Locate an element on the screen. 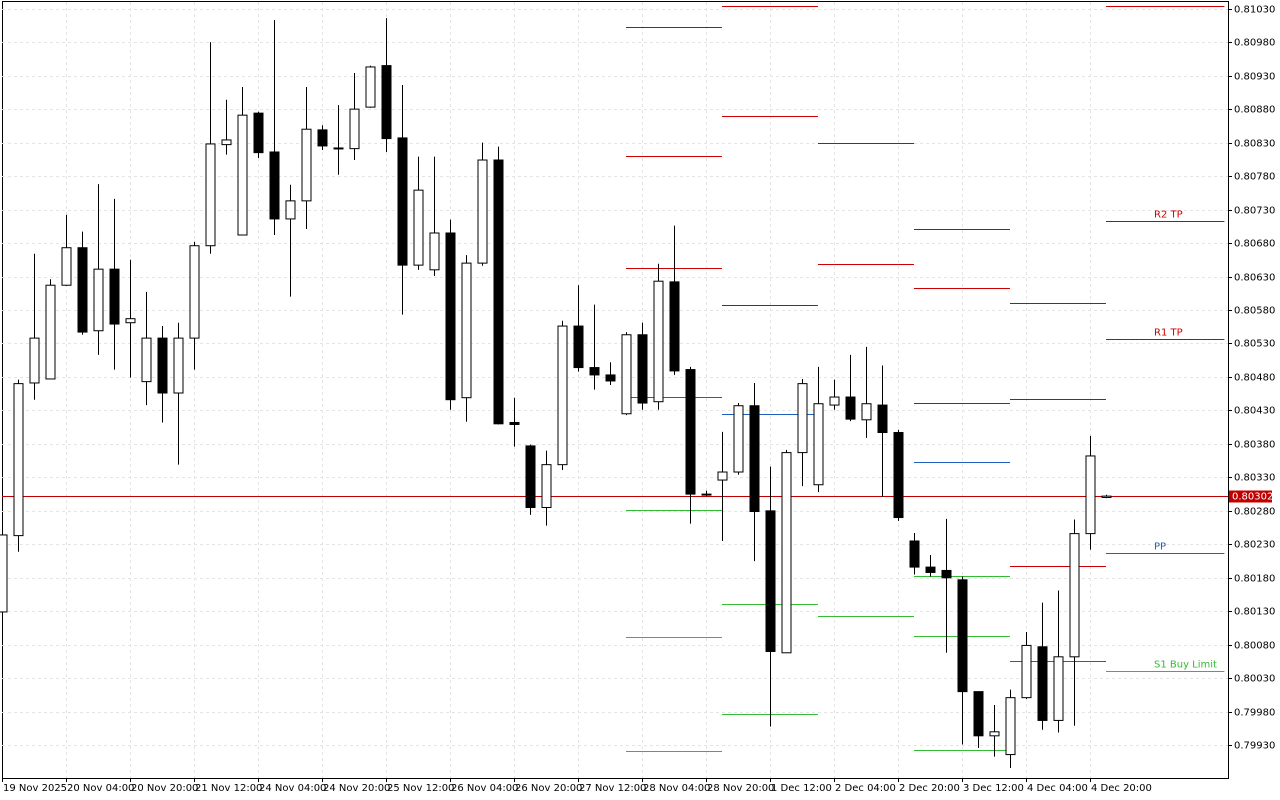 The height and width of the screenshot is (800, 1280). x-tick-label: 24 Nov 04:00 is located at coordinates (292, 788).